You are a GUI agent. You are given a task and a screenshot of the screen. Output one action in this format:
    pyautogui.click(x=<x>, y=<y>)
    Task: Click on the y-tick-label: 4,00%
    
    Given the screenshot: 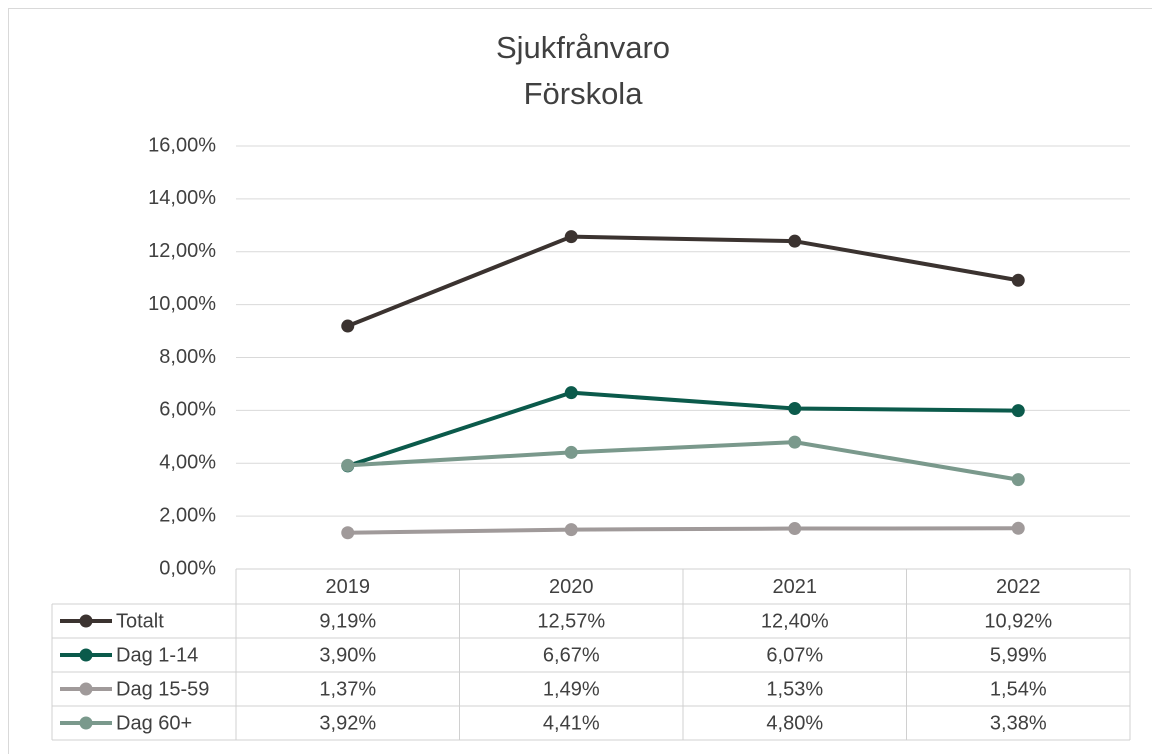 What is the action you would take?
    pyautogui.click(x=187, y=463)
    